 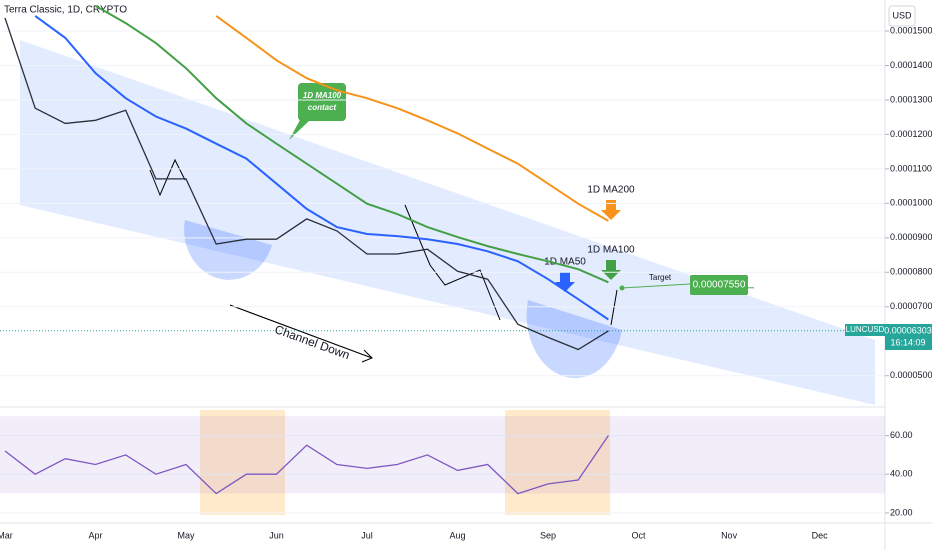 What do you see at coordinates (660, 277) in the screenshot?
I see `annotation: Target` at bounding box center [660, 277].